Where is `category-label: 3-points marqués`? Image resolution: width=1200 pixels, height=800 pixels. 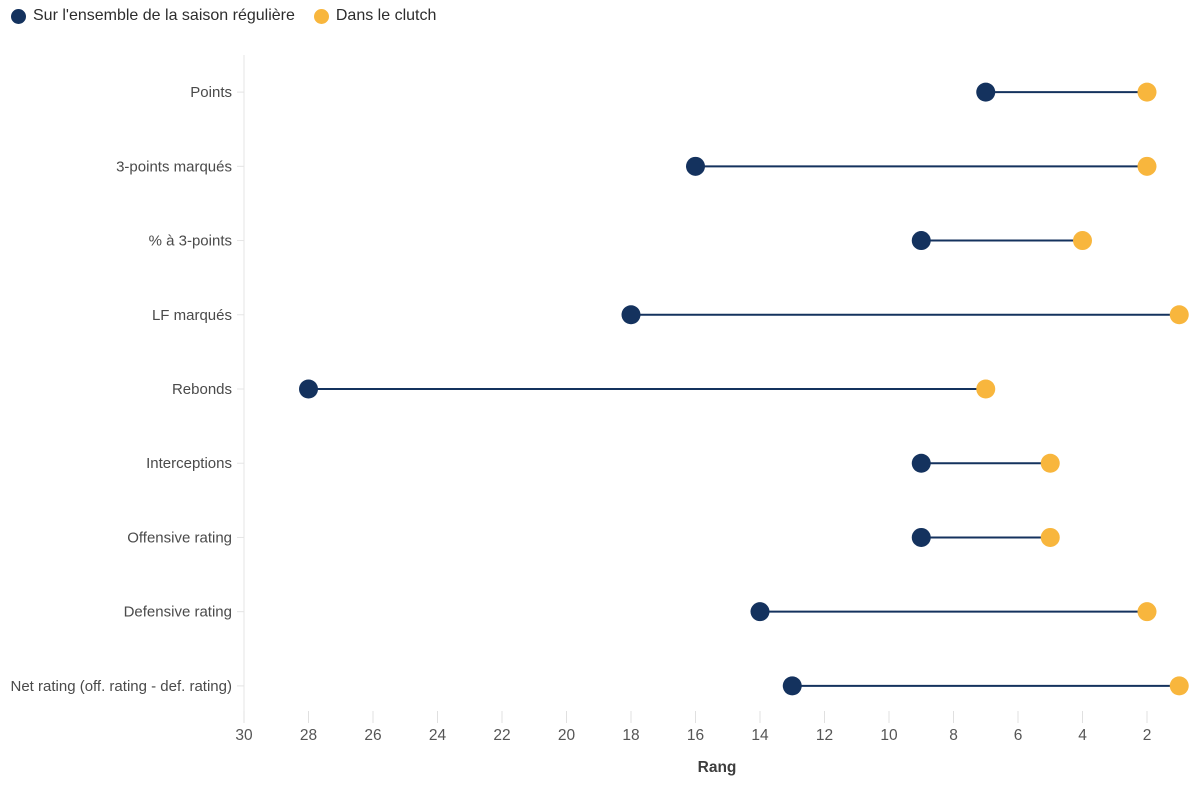 category-label: 3-points marqués is located at coordinates (174, 166).